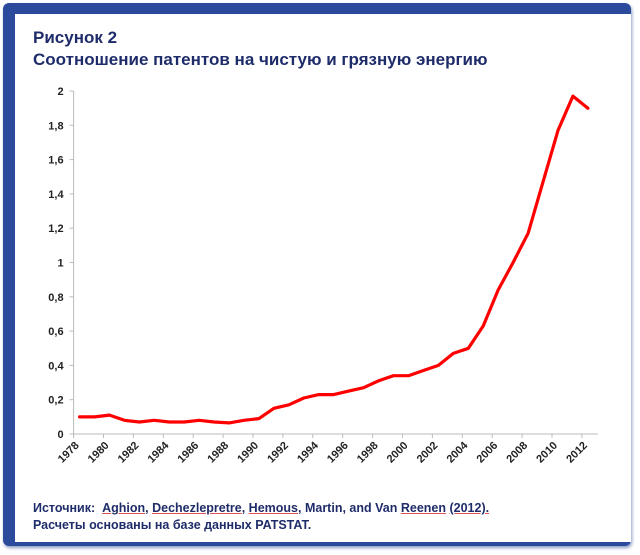 The image size is (640, 555). Describe the element at coordinates (60, 264) in the screenshot. I see `y-tick-label: 1` at that location.